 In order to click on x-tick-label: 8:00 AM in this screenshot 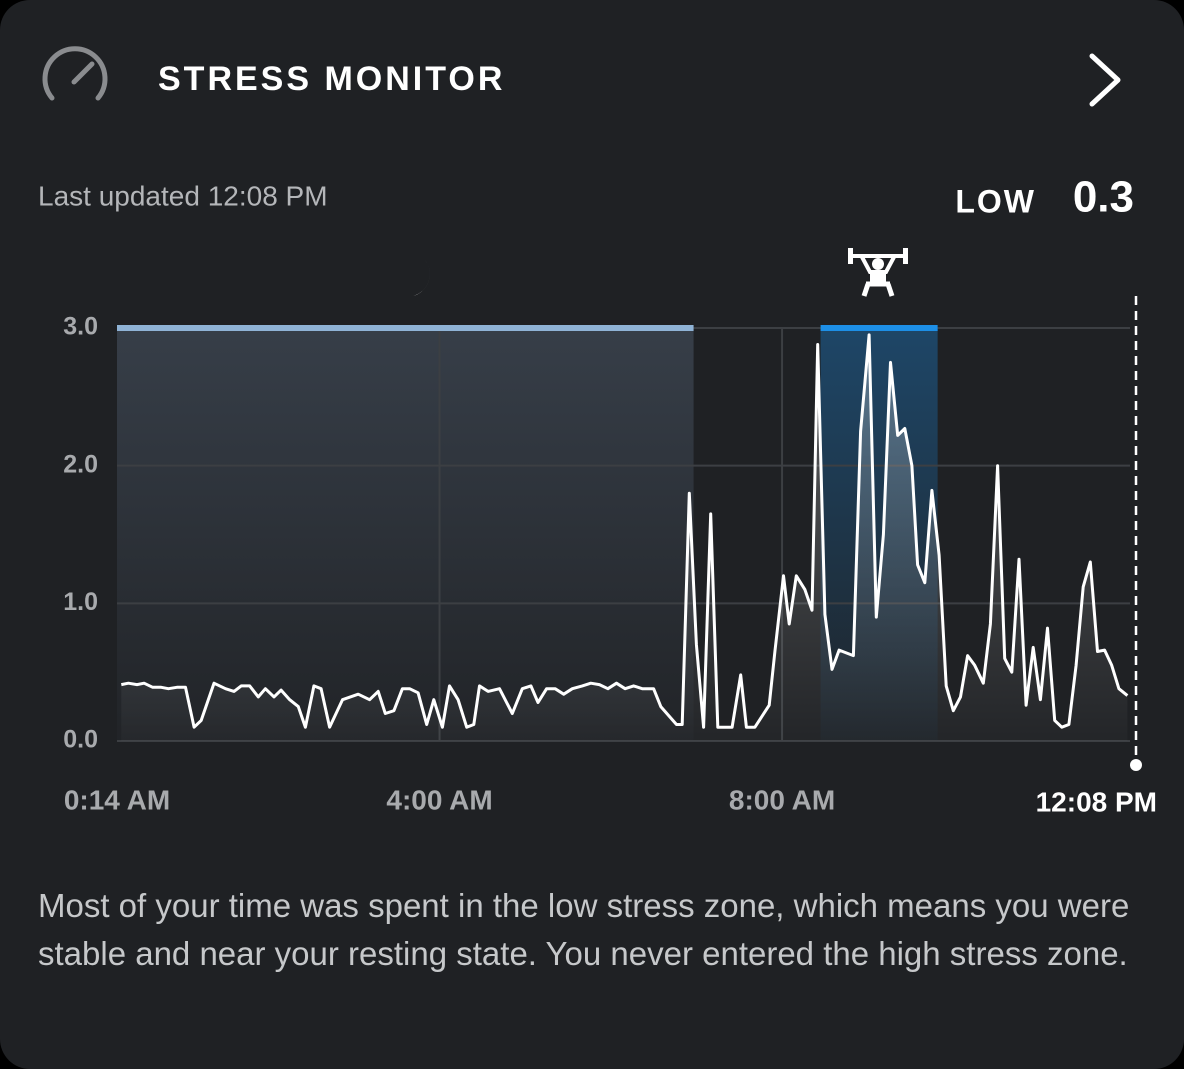, I will do `click(782, 799)`.